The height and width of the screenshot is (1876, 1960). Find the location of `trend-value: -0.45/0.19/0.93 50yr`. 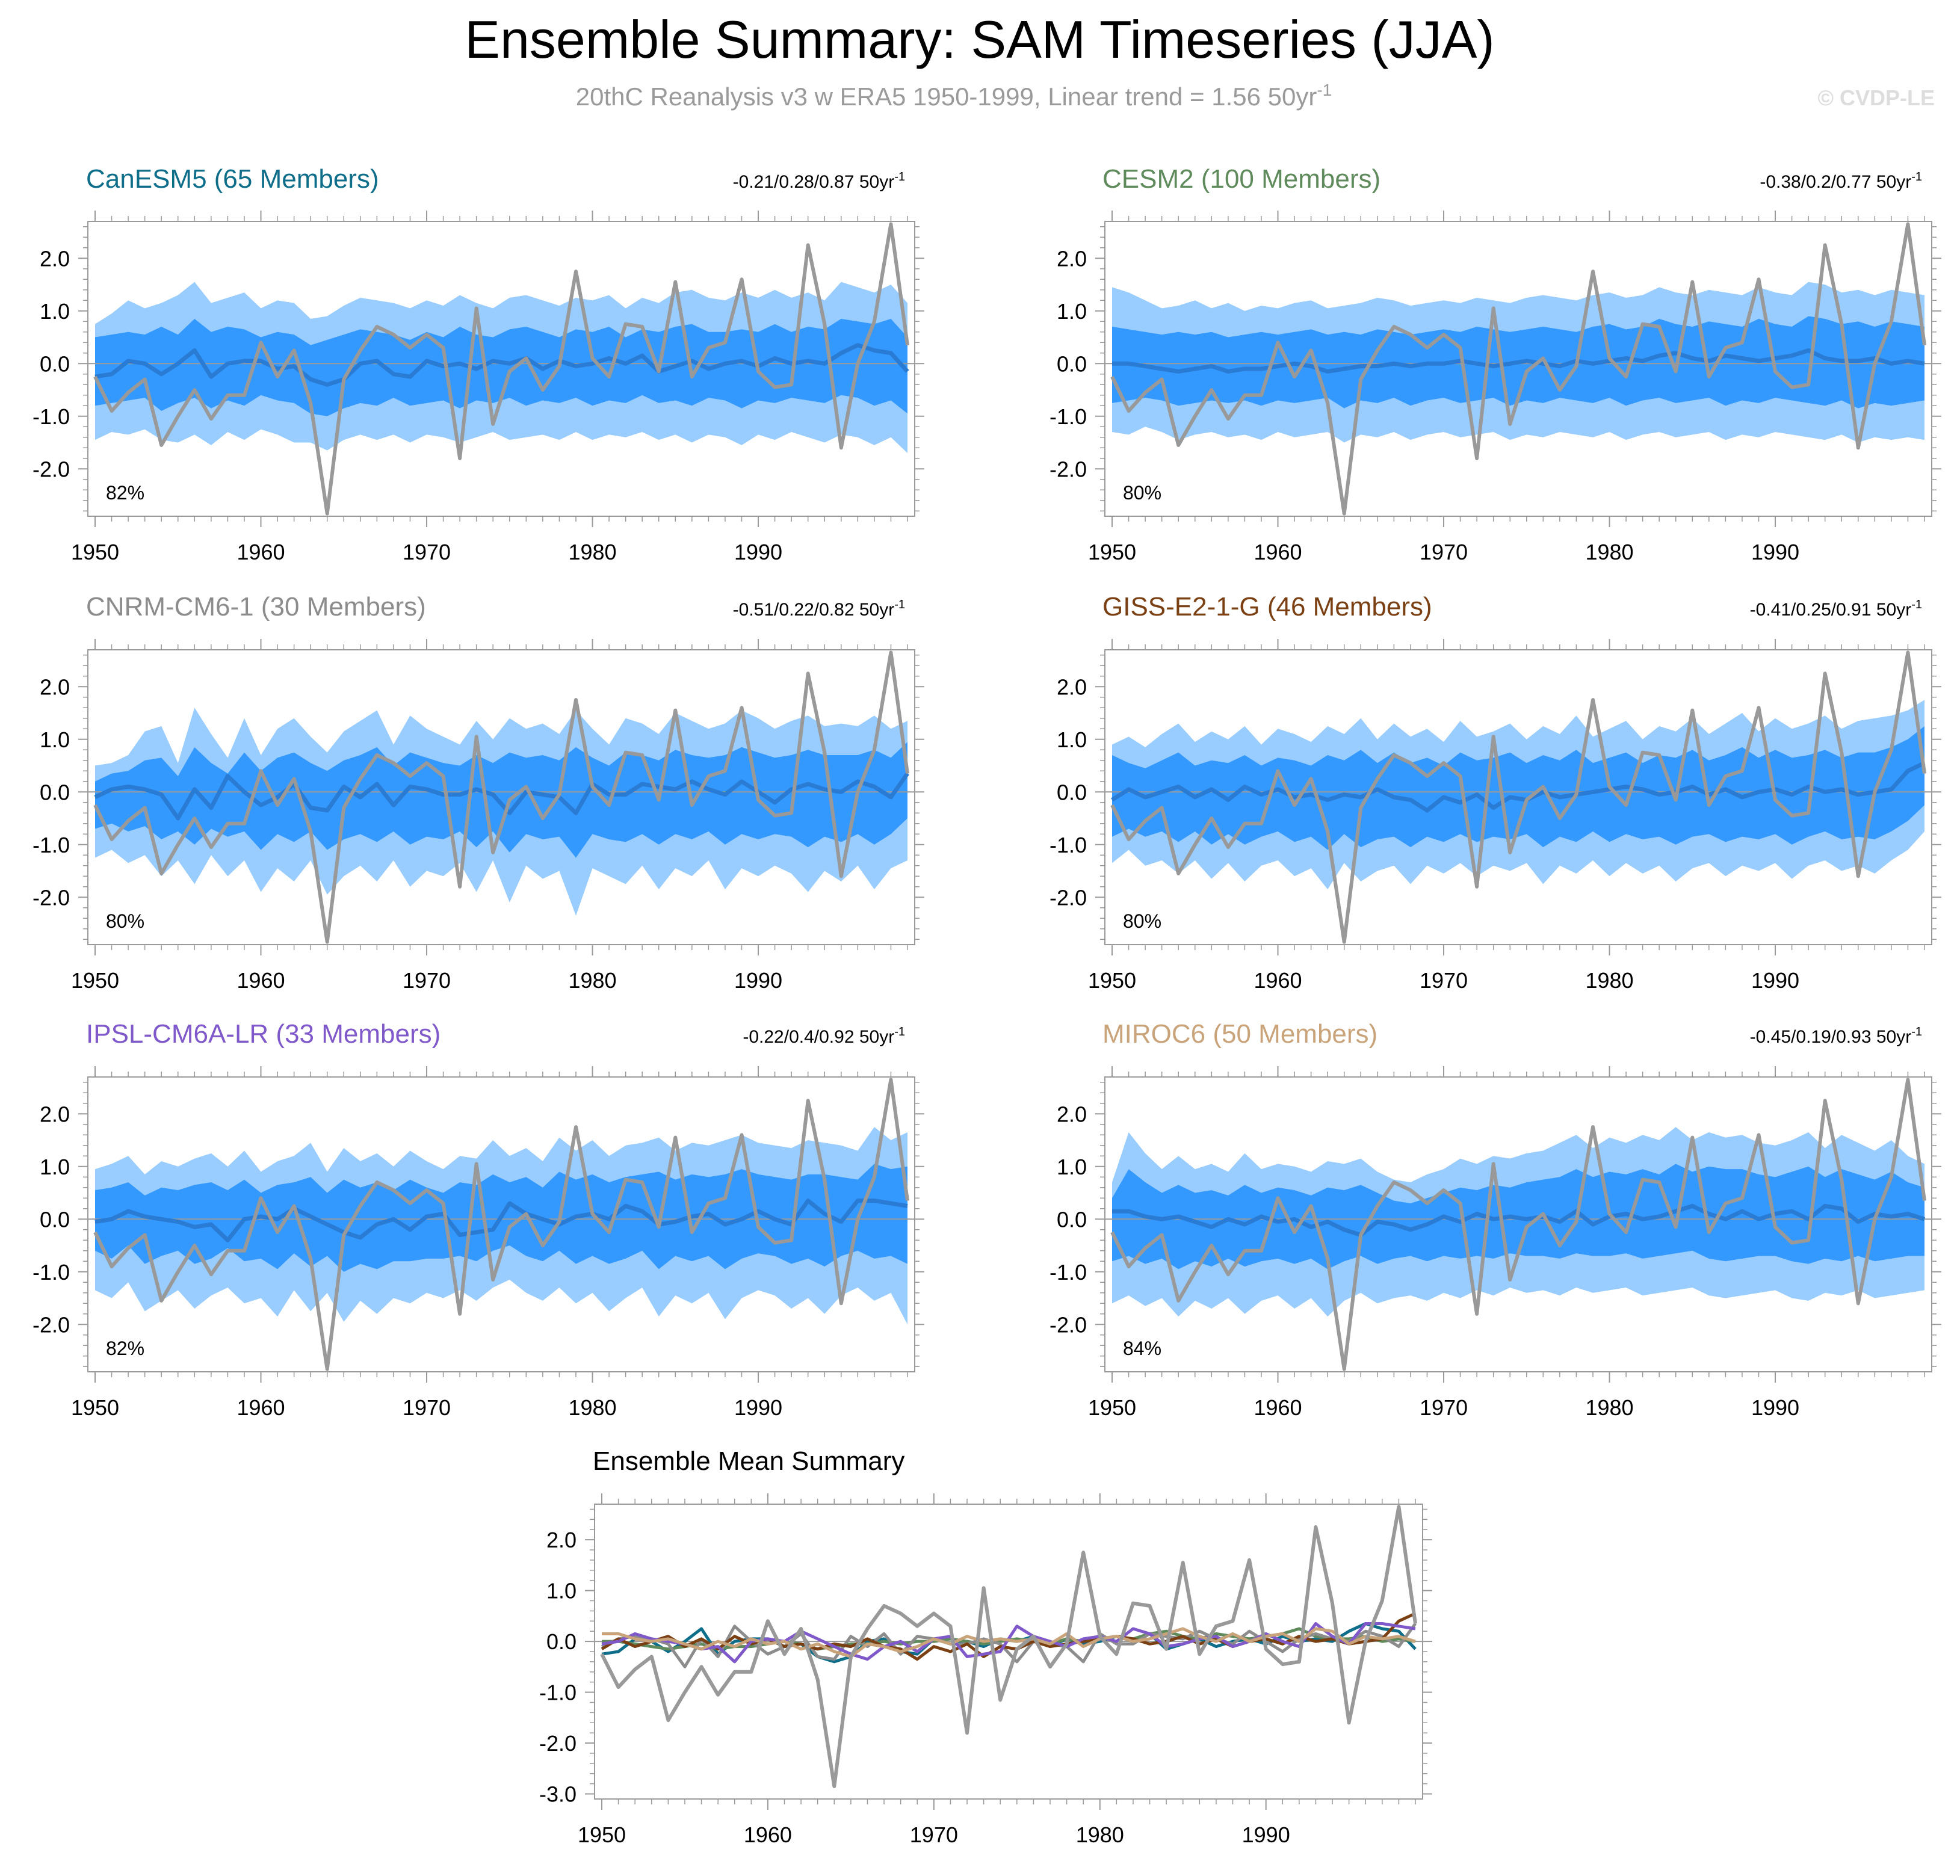

trend-value: -0.45/0.19/0.93 50yr is located at coordinates (1831, 1037).